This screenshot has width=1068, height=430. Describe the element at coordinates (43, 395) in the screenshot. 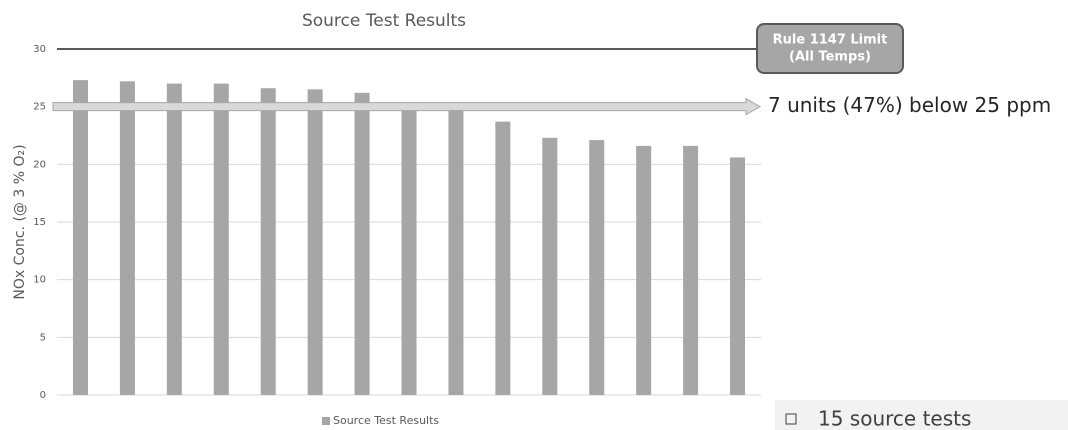

I see `y-tick-label: 0` at that location.